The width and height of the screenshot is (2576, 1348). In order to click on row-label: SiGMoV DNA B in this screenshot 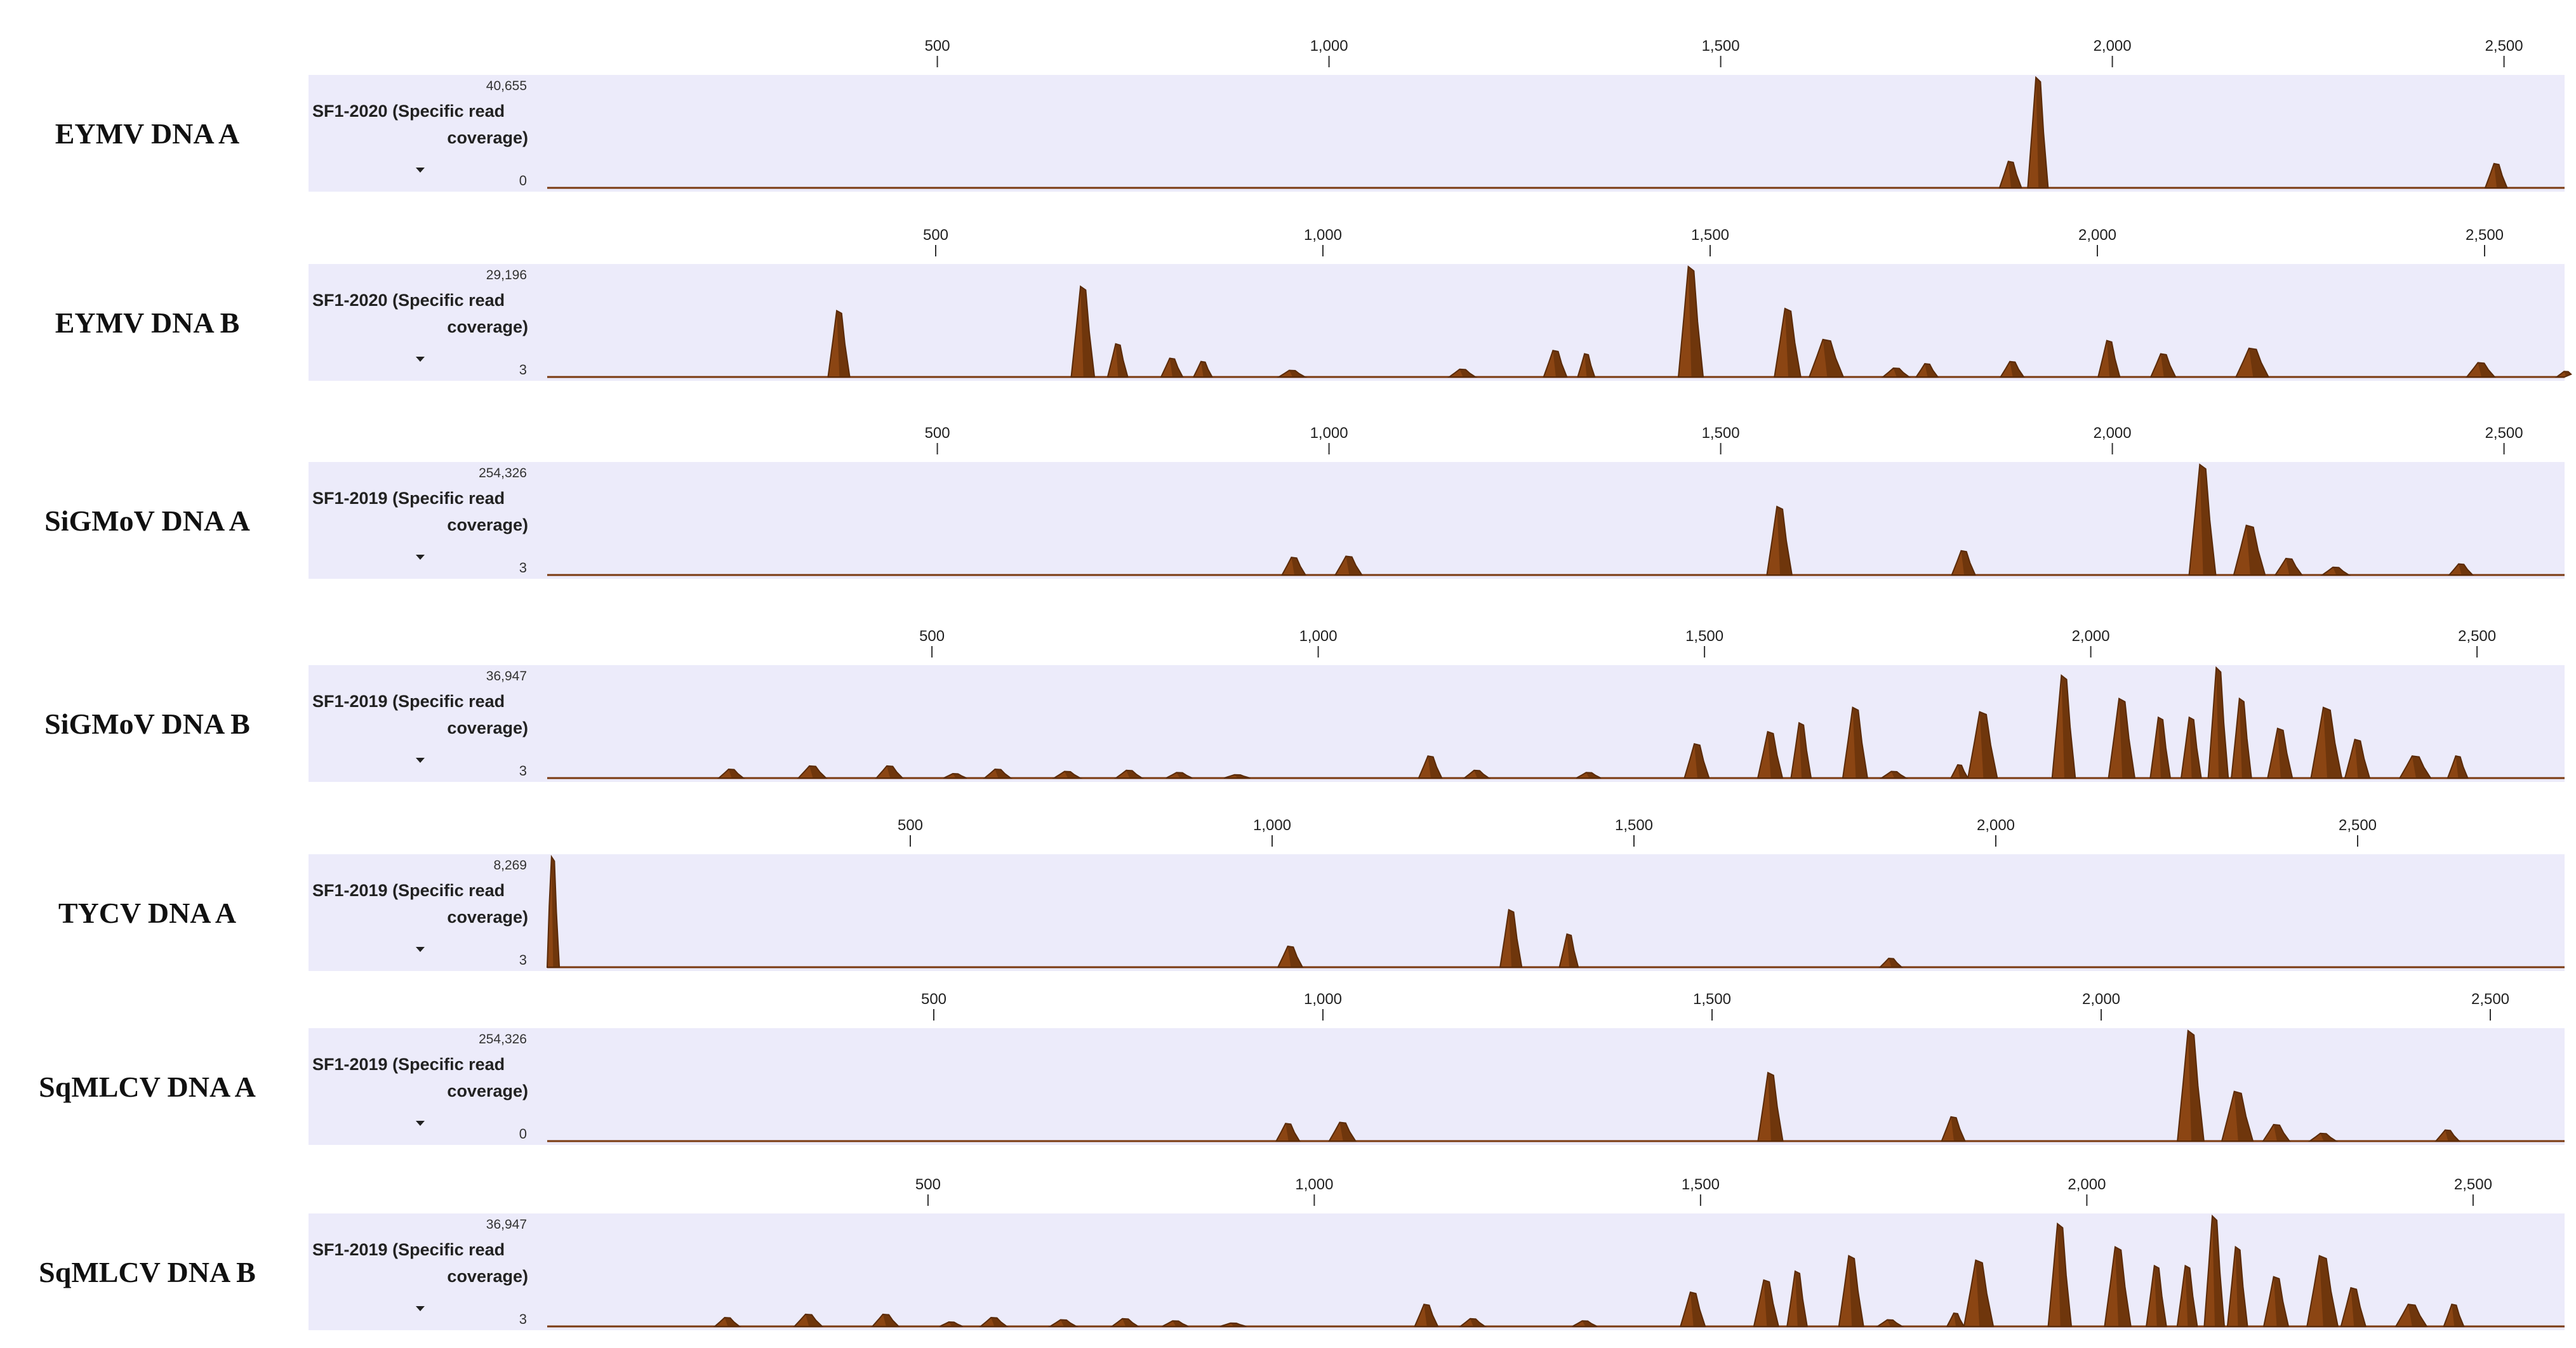, I will do `click(147, 724)`.